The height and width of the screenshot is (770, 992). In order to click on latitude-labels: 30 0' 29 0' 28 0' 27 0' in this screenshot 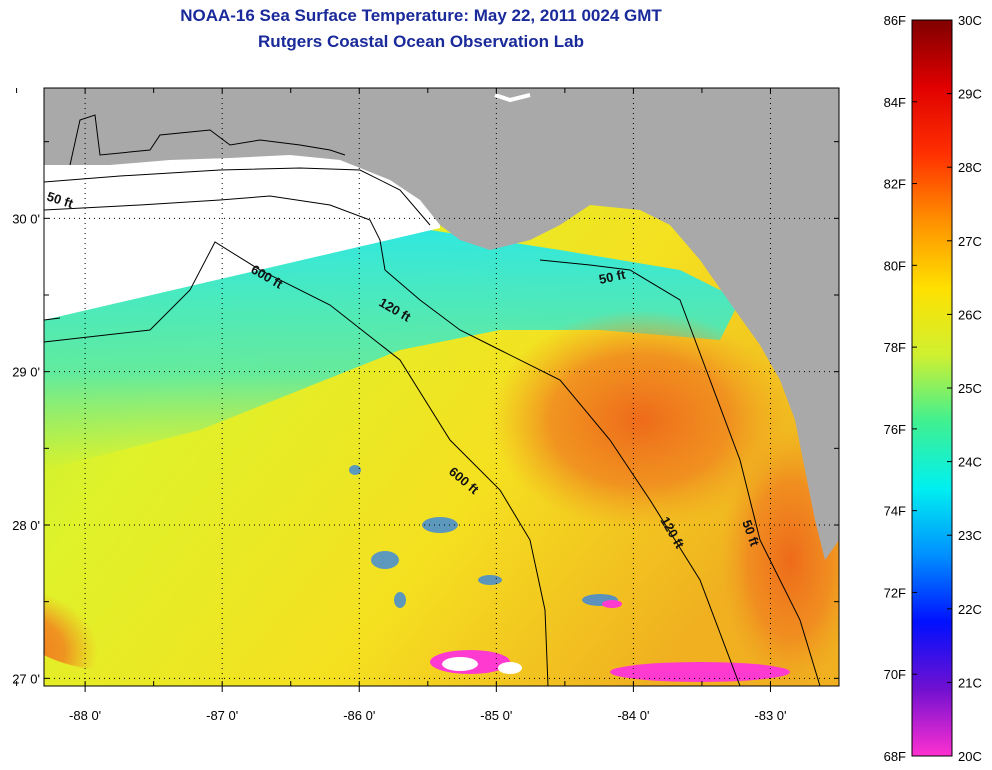, I will do `click(26, 448)`.